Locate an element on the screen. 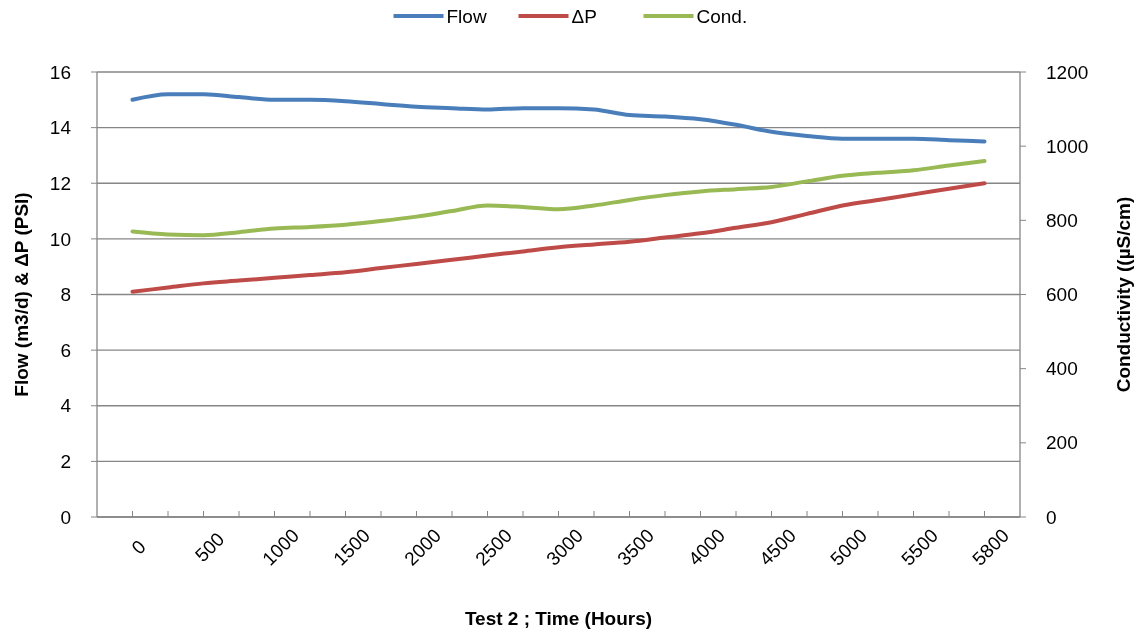 This screenshot has height=637, width=1142. y2-tick-label: 0 is located at coordinates (1051, 517).